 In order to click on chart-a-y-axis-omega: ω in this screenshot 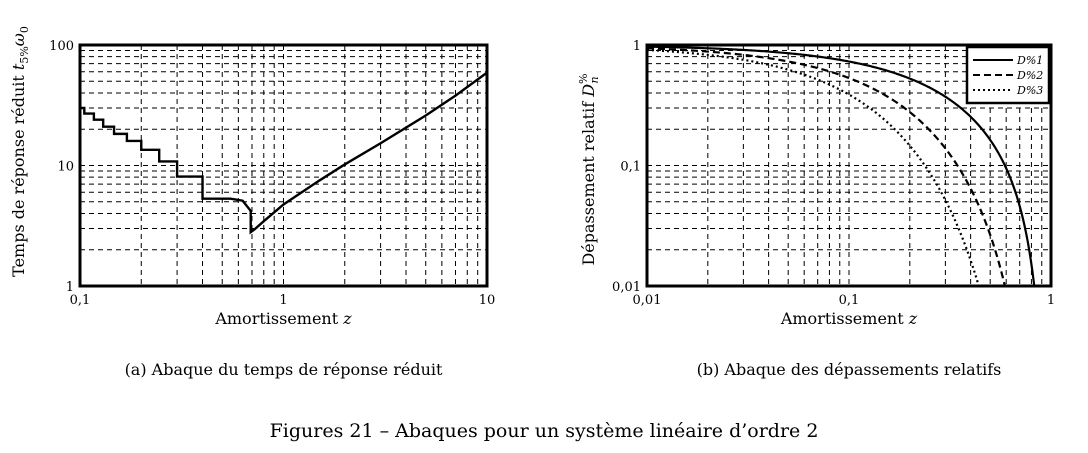, I will do `click(18, 39)`.